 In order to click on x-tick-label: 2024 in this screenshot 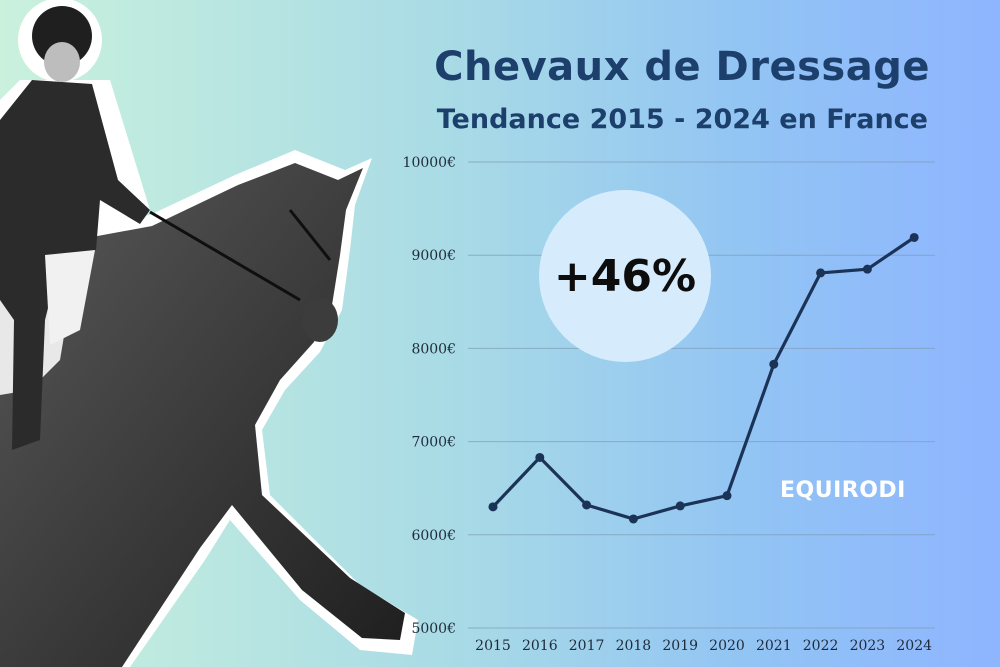, I will do `click(914, 646)`.